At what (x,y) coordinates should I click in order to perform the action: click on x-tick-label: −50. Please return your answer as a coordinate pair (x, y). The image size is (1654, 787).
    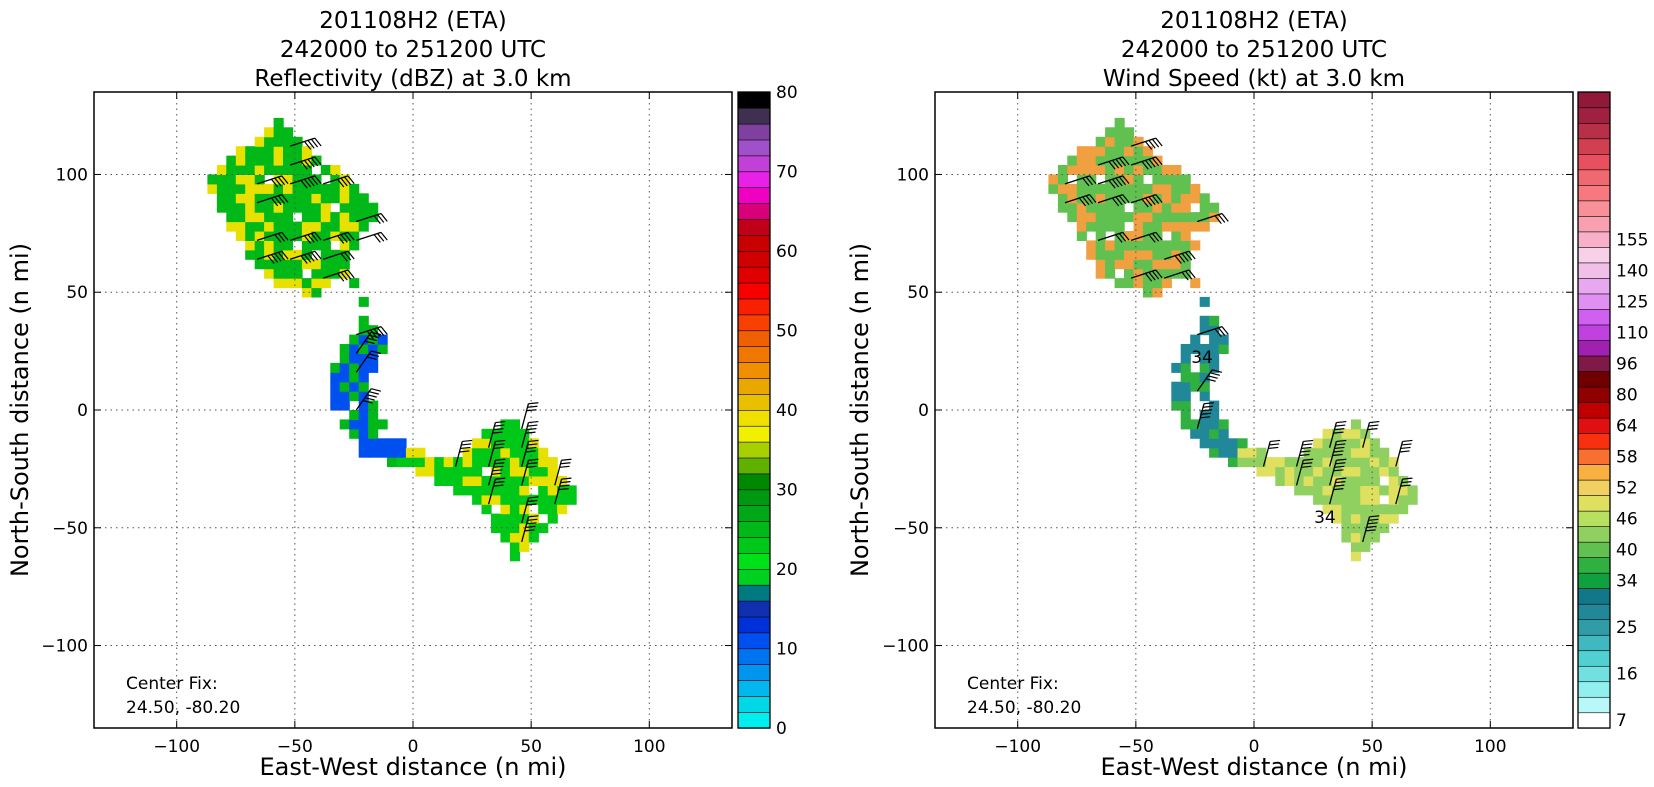
    Looking at the image, I should click on (295, 747).